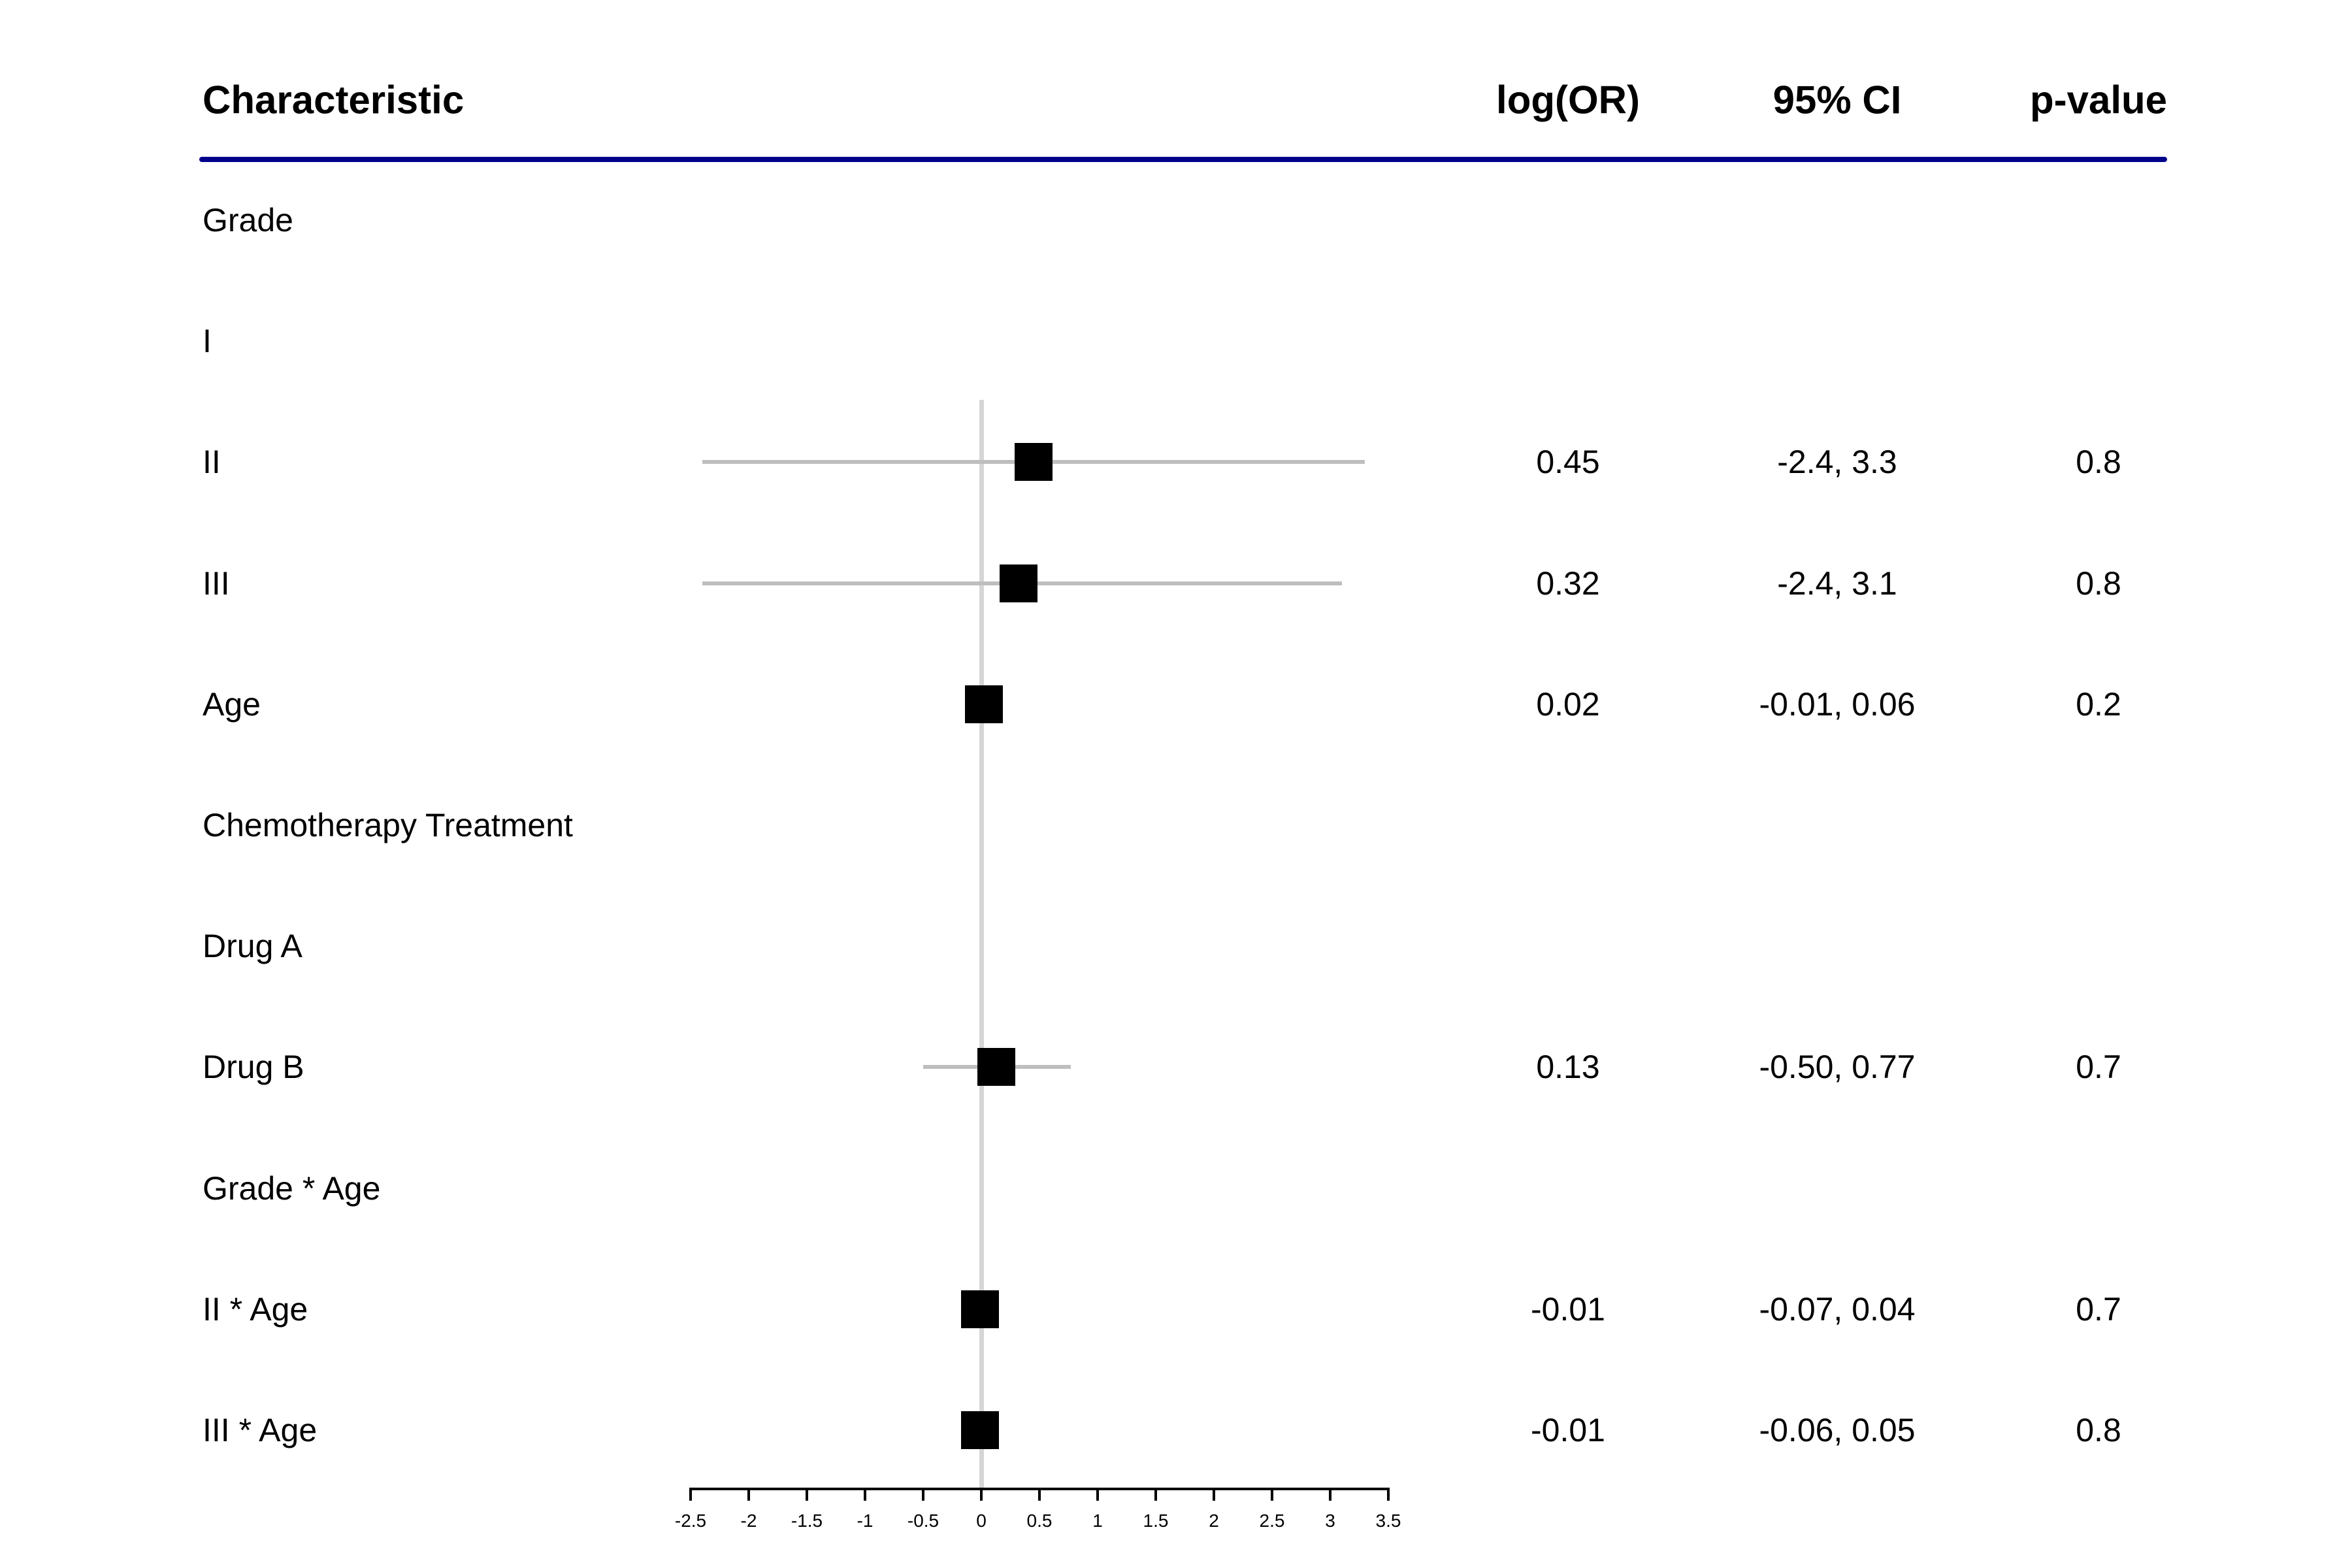  Describe the element at coordinates (1837, 462) in the screenshot. I see `ci-value: -2.4, 3.3` at that location.